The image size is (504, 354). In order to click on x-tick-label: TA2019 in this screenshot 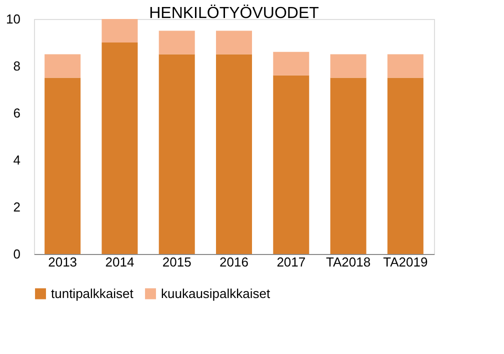, I will do `click(405, 262)`.